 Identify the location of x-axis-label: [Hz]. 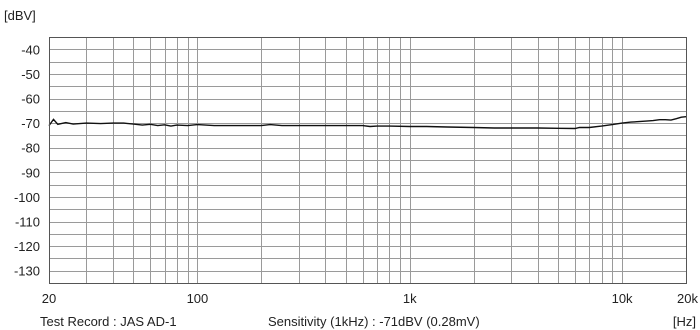
(684, 321).